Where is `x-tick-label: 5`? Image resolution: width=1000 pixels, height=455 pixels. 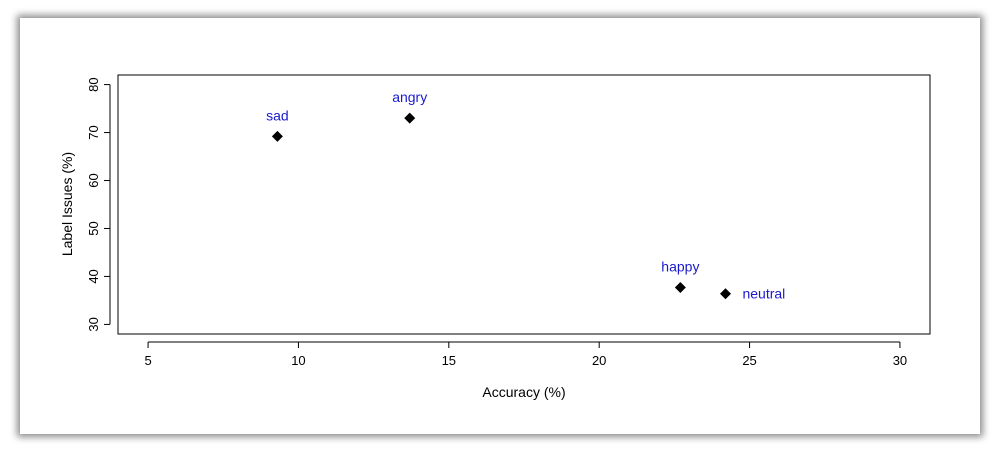
x-tick-label: 5 is located at coordinates (147, 360).